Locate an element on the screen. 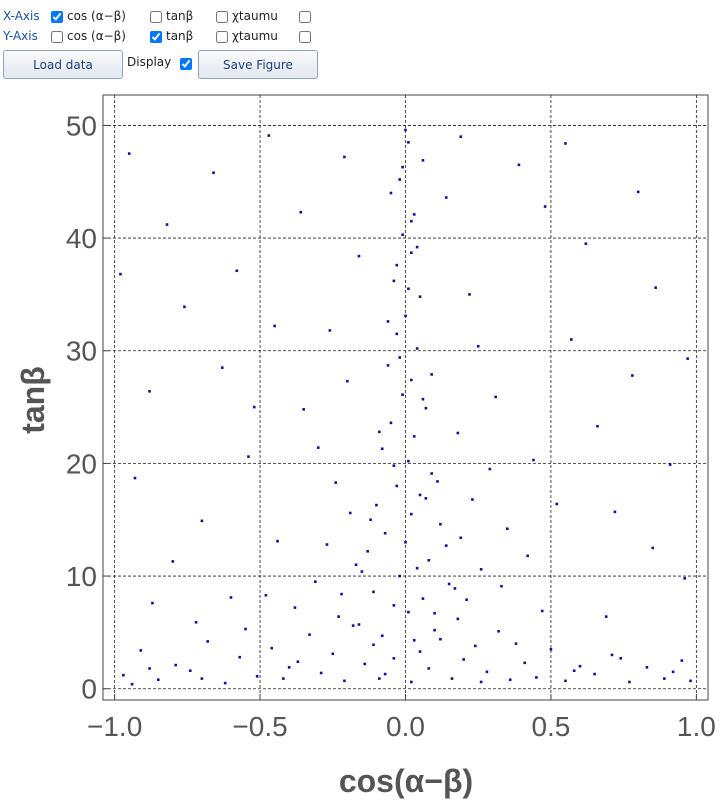  x-tick-label: 1.0 is located at coordinates (696, 726).